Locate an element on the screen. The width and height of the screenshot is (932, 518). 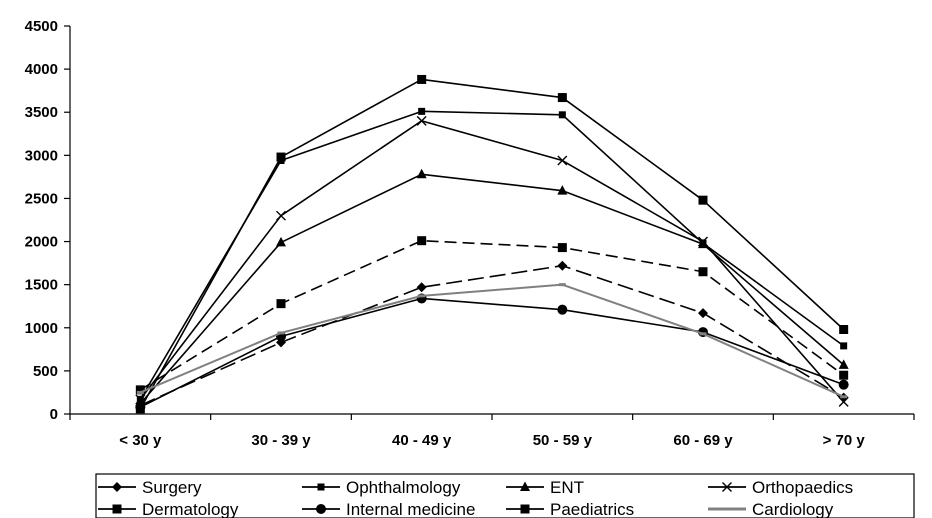
legend-label: Cardiology is located at coordinates (793, 509).